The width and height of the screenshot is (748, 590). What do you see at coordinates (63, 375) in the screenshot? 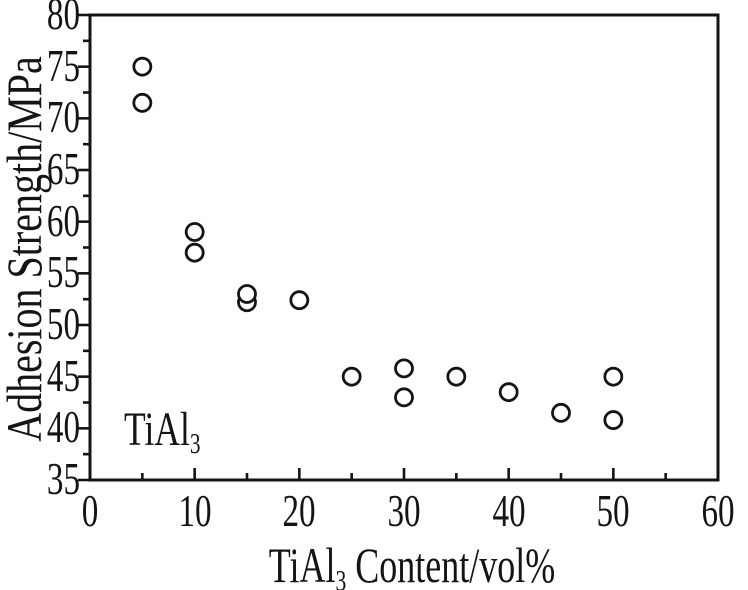
I see `y-tick-label: 45` at bounding box center [63, 375].